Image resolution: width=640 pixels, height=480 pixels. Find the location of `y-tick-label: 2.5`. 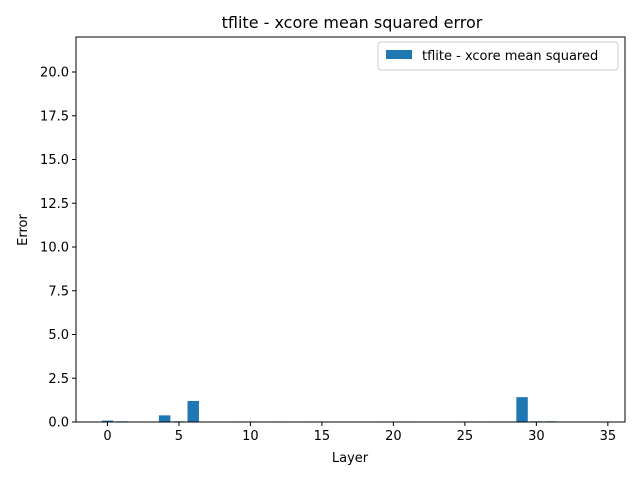

y-tick-label: 2.5 is located at coordinates (58, 379).